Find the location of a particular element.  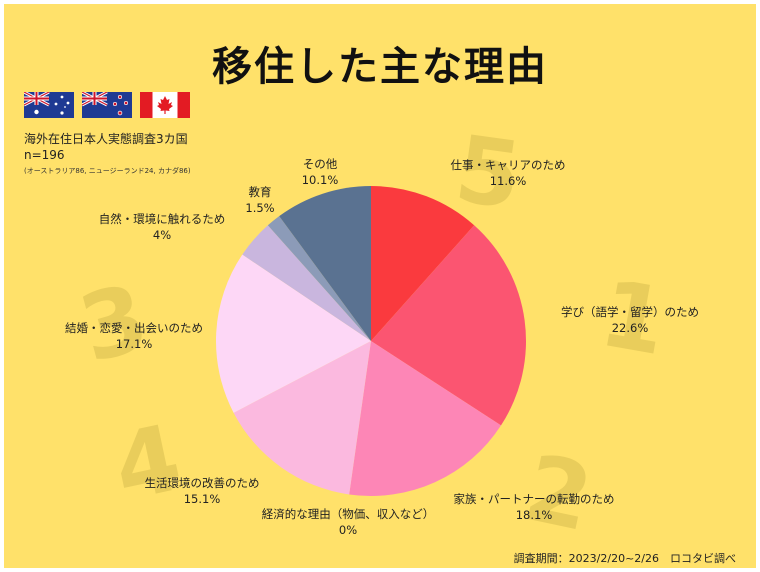

slice-label-text: 仕事・キャリアのため is located at coordinates (508, 165).